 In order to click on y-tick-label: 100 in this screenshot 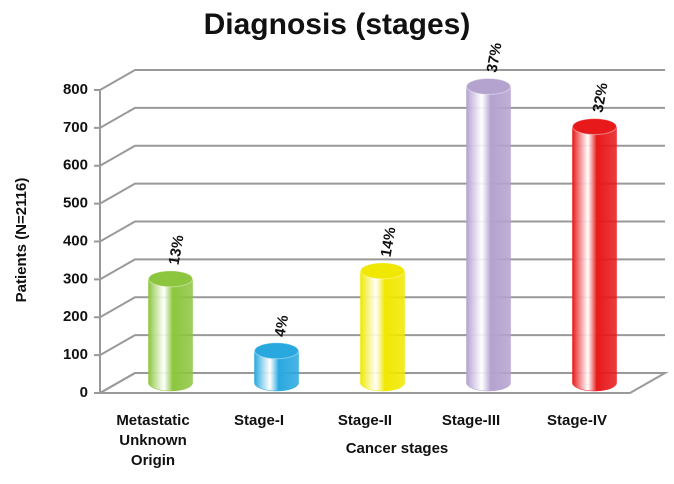, I will do `click(75, 354)`.